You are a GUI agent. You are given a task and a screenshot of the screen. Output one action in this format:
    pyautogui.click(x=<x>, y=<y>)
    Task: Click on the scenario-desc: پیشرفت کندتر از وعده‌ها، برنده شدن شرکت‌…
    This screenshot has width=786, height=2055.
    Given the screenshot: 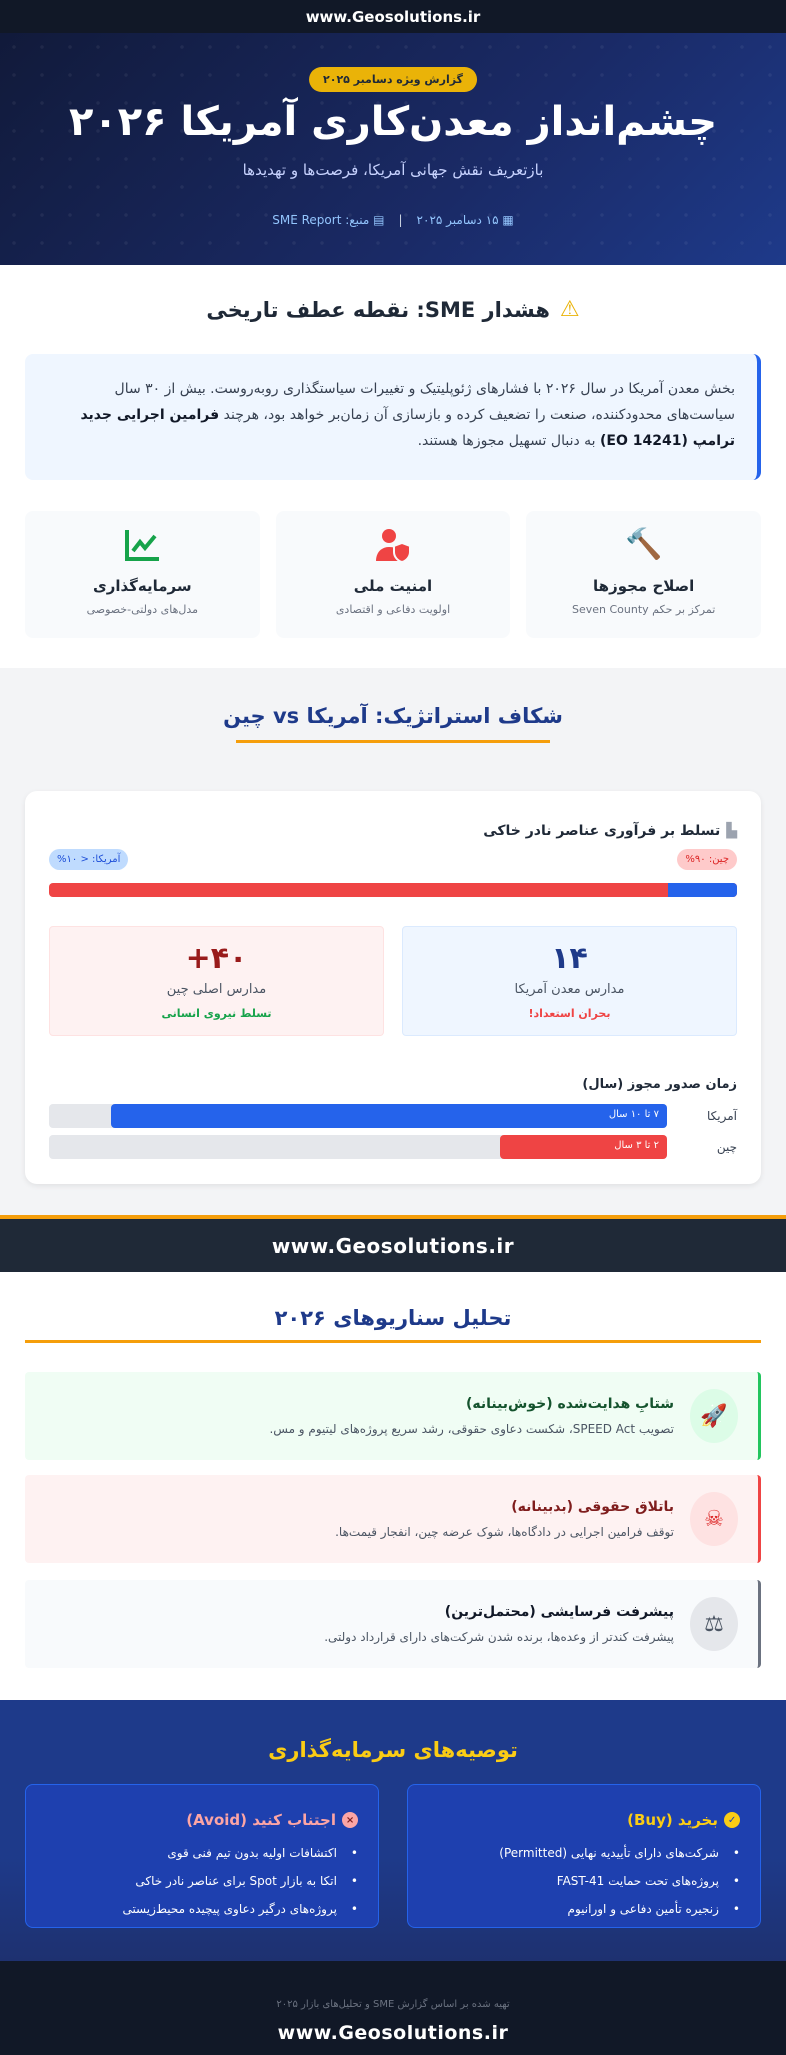 What is the action you would take?
    pyautogui.click(x=499, y=1637)
    